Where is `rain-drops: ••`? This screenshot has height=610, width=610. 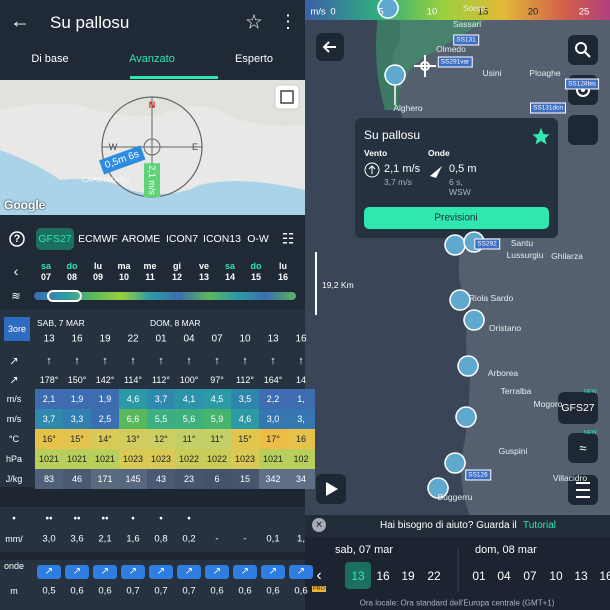 rain-drops: •• is located at coordinates (105, 519).